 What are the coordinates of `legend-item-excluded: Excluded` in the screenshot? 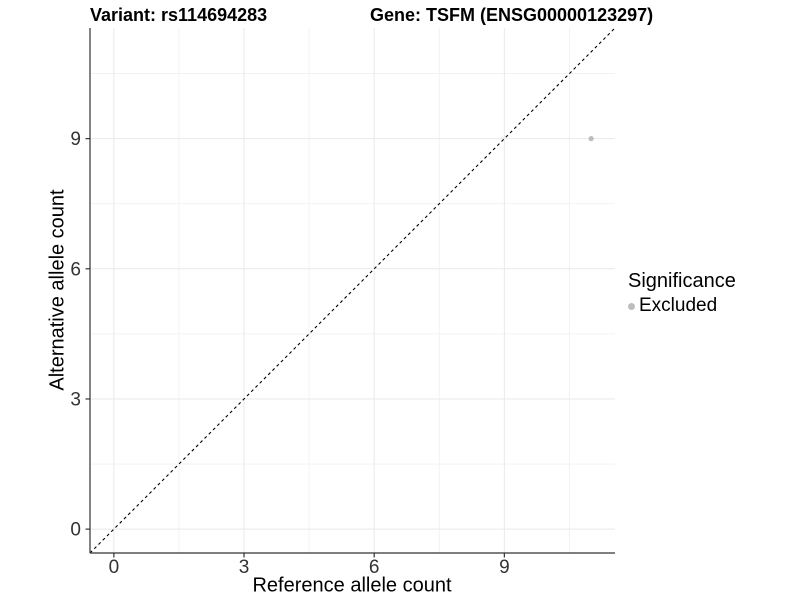 It's located at (682, 306).